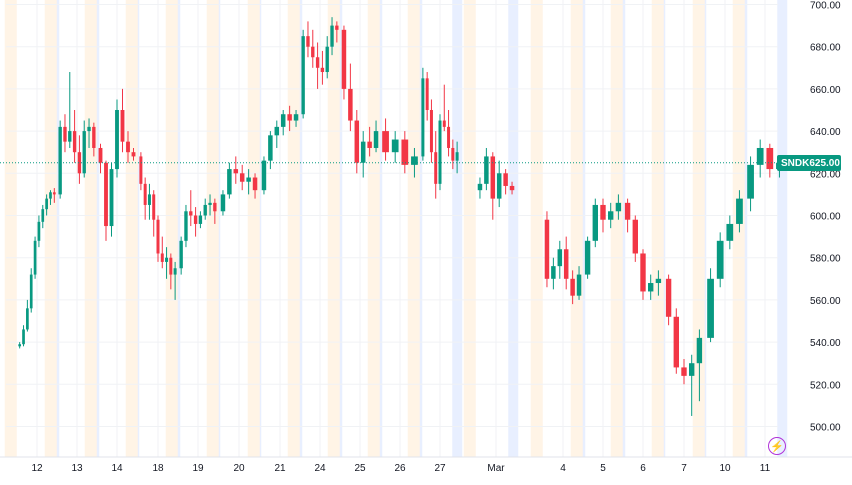  Describe the element at coordinates (320, 468) in the screenshot. I see `x-tick-label: 24` at that location.